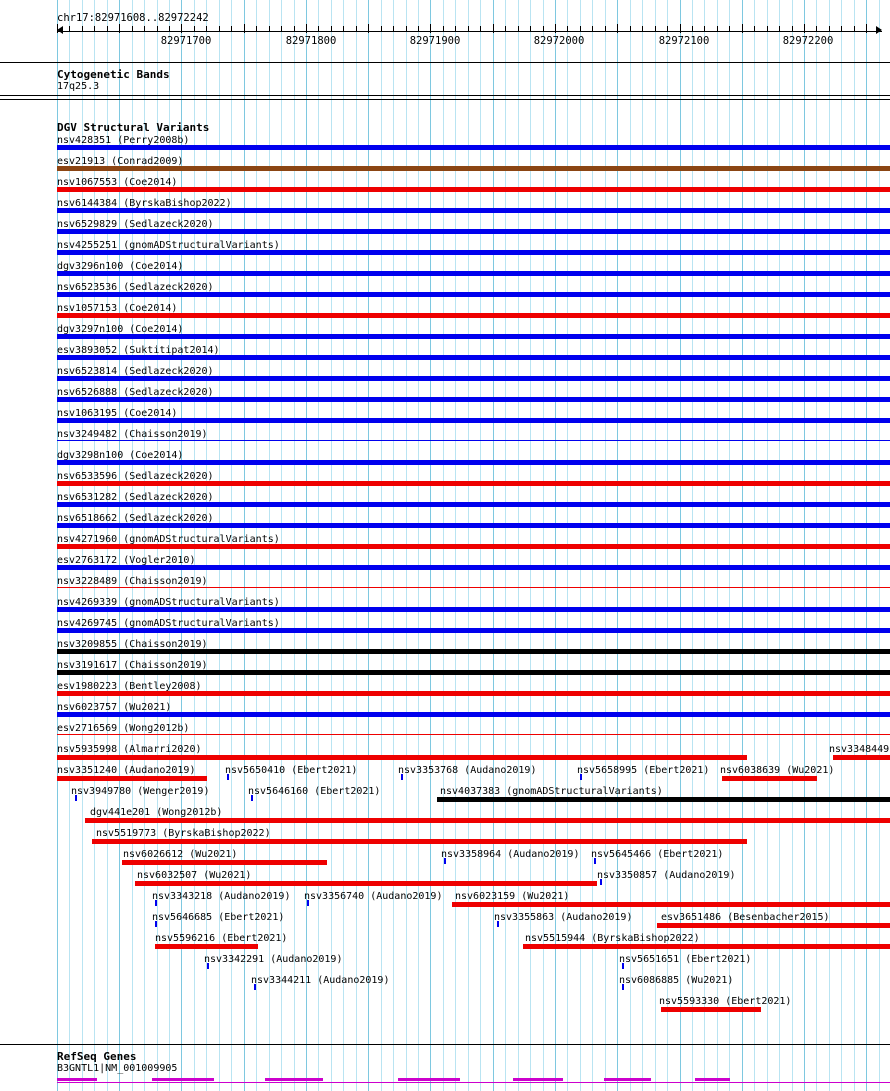  I want to click on variant-label: nsv1057153 (Coe2014), so click(117, 308).